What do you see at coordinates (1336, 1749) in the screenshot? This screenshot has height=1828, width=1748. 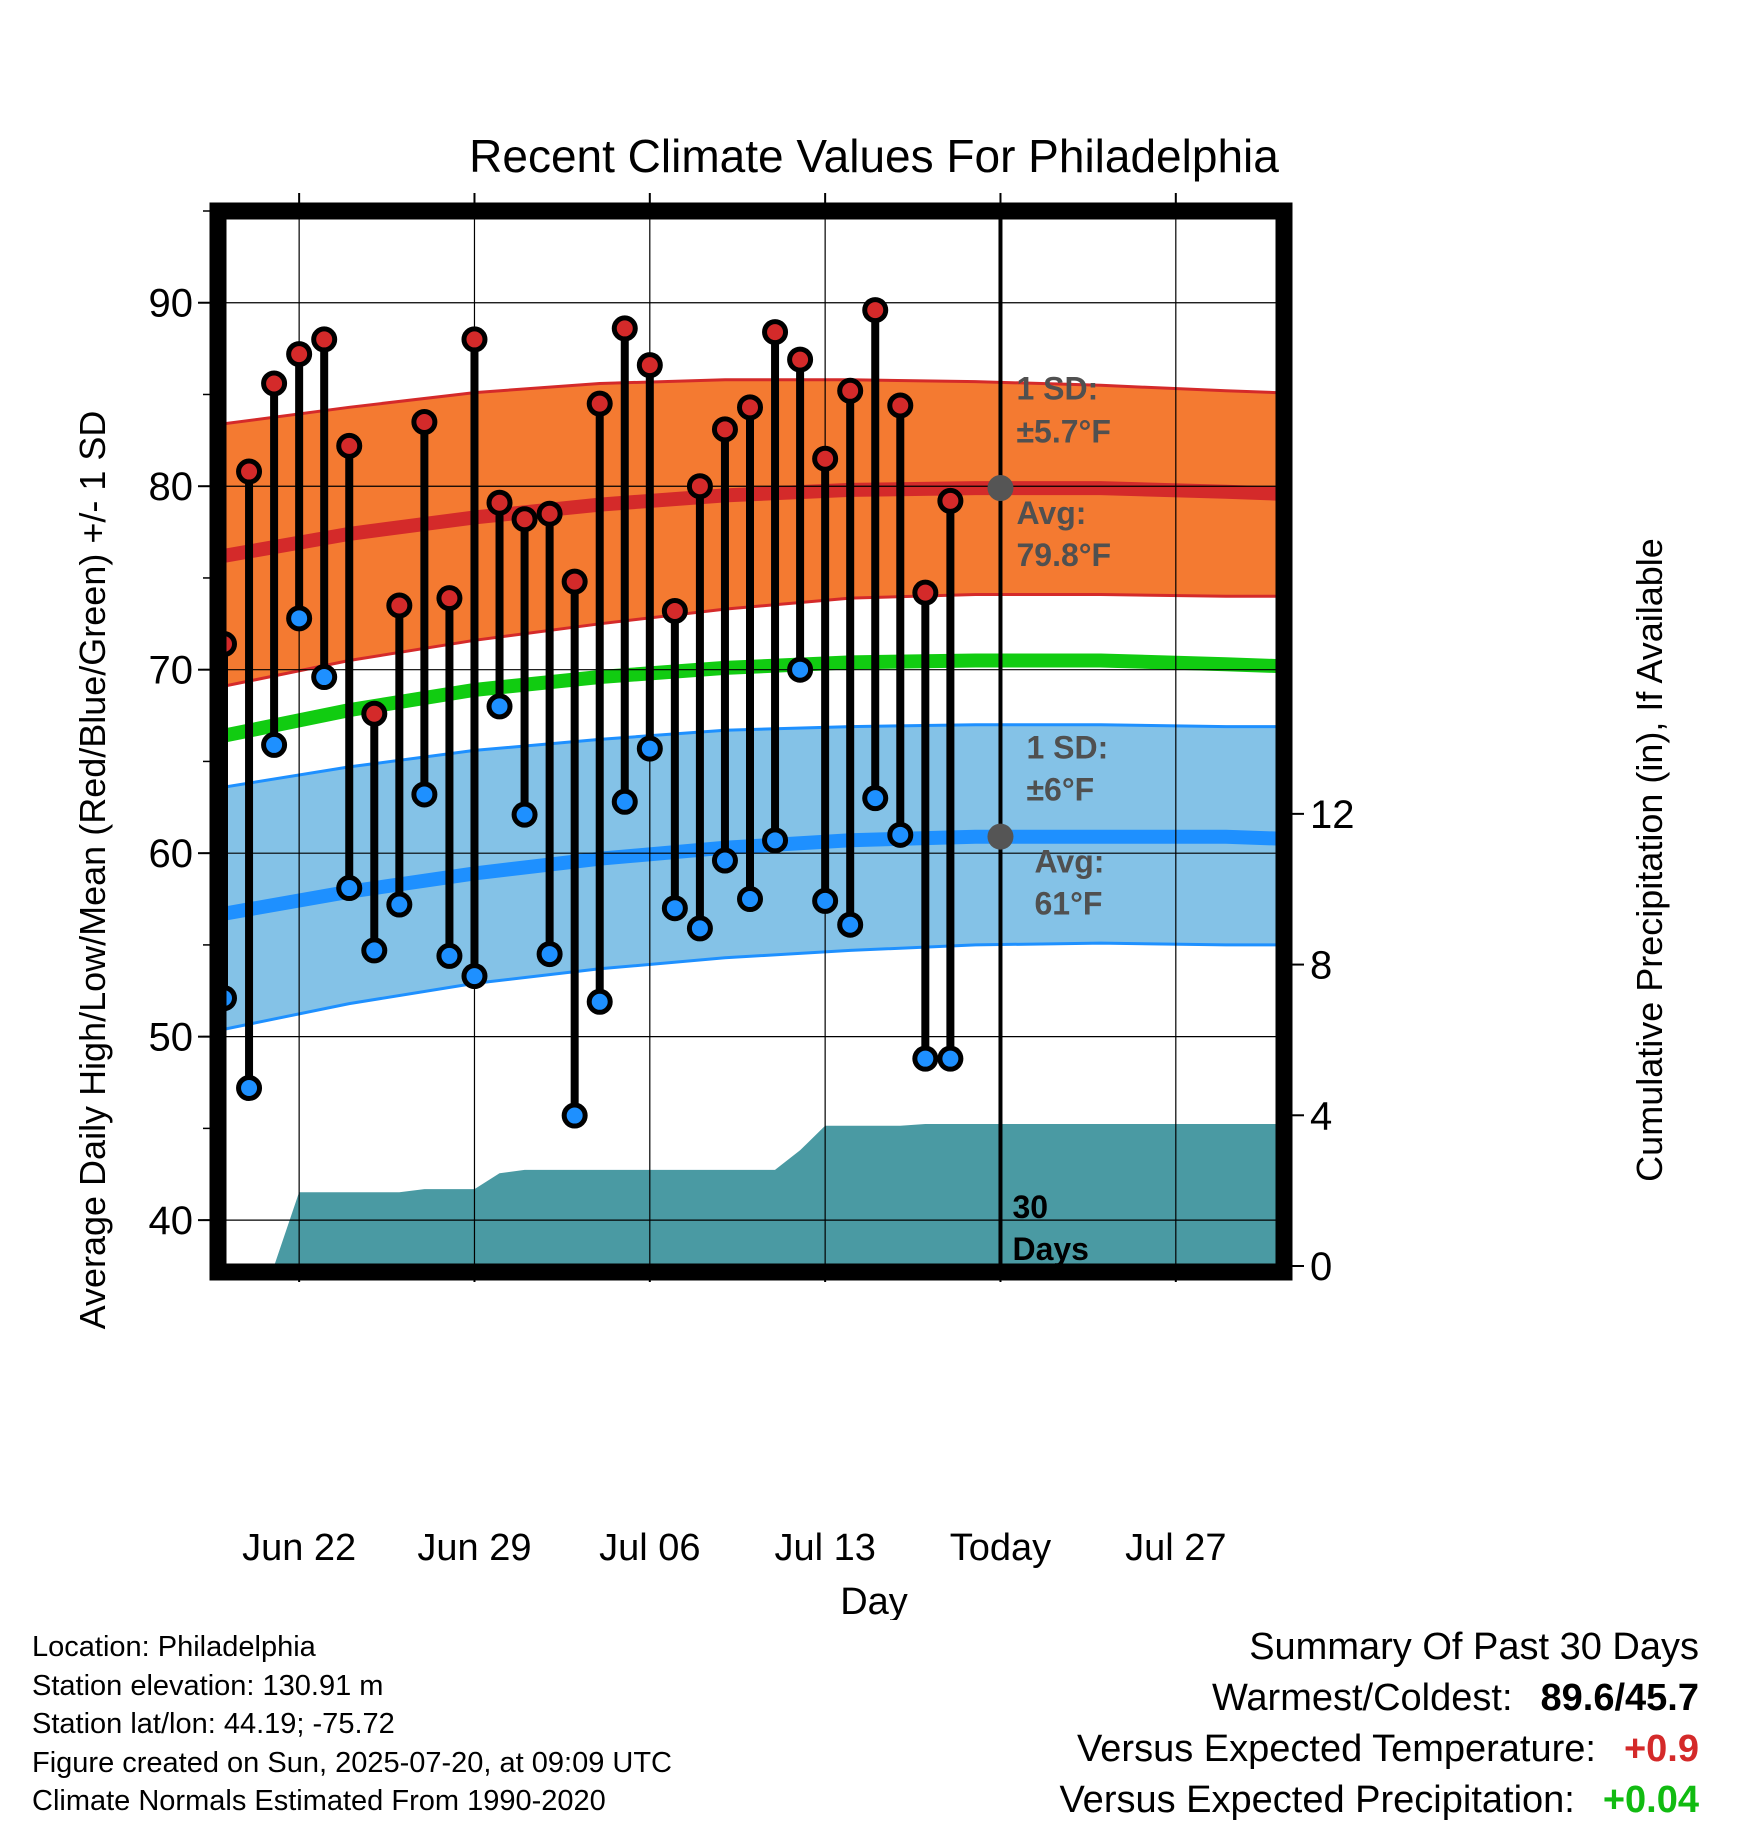 I see `temp-label: Versus Expected Temperature:` at bounding box center [1336, 1749].